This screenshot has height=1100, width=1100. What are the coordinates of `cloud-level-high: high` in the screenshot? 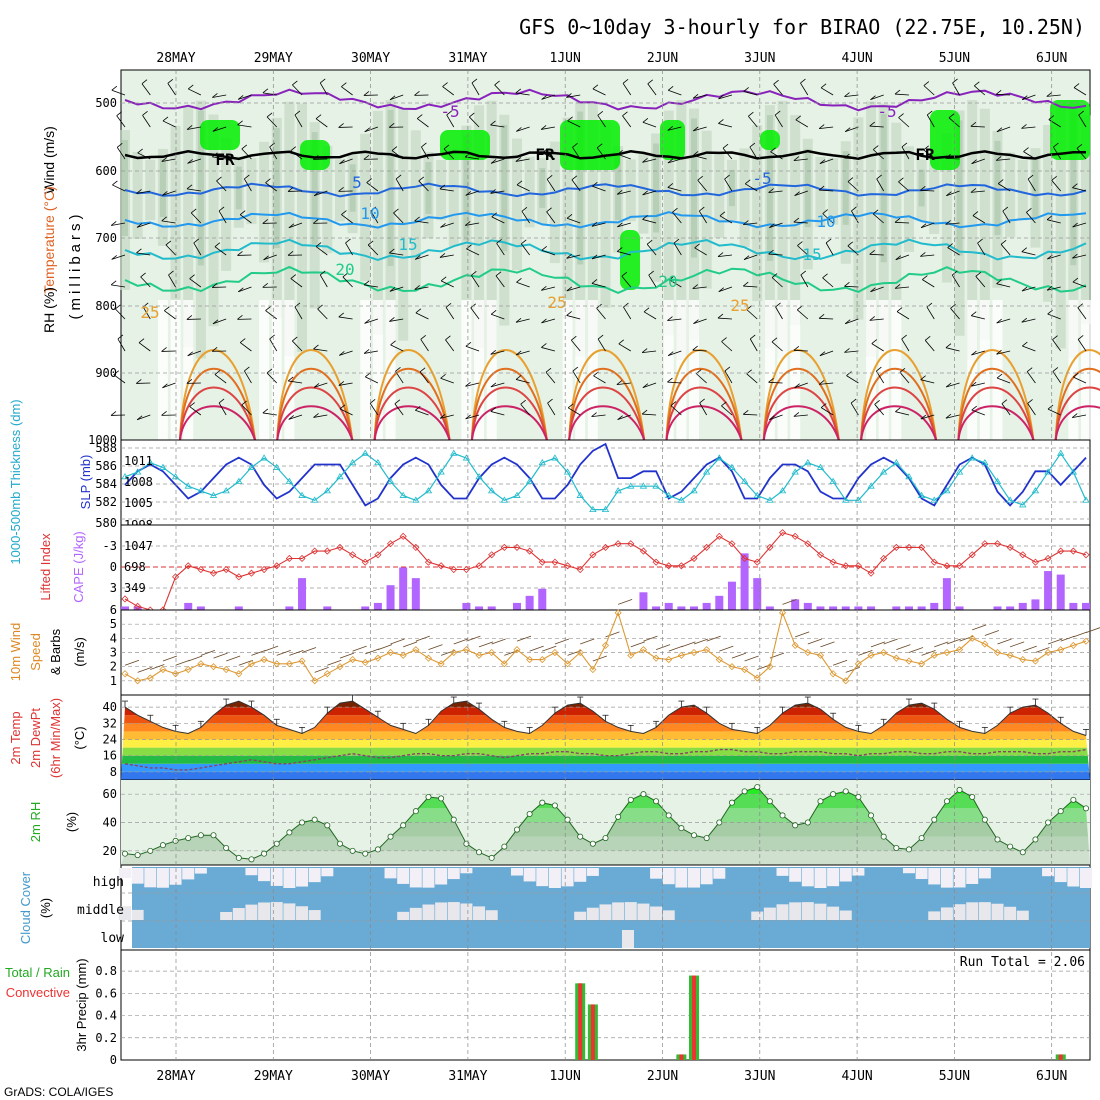 It's located at (108, 882).